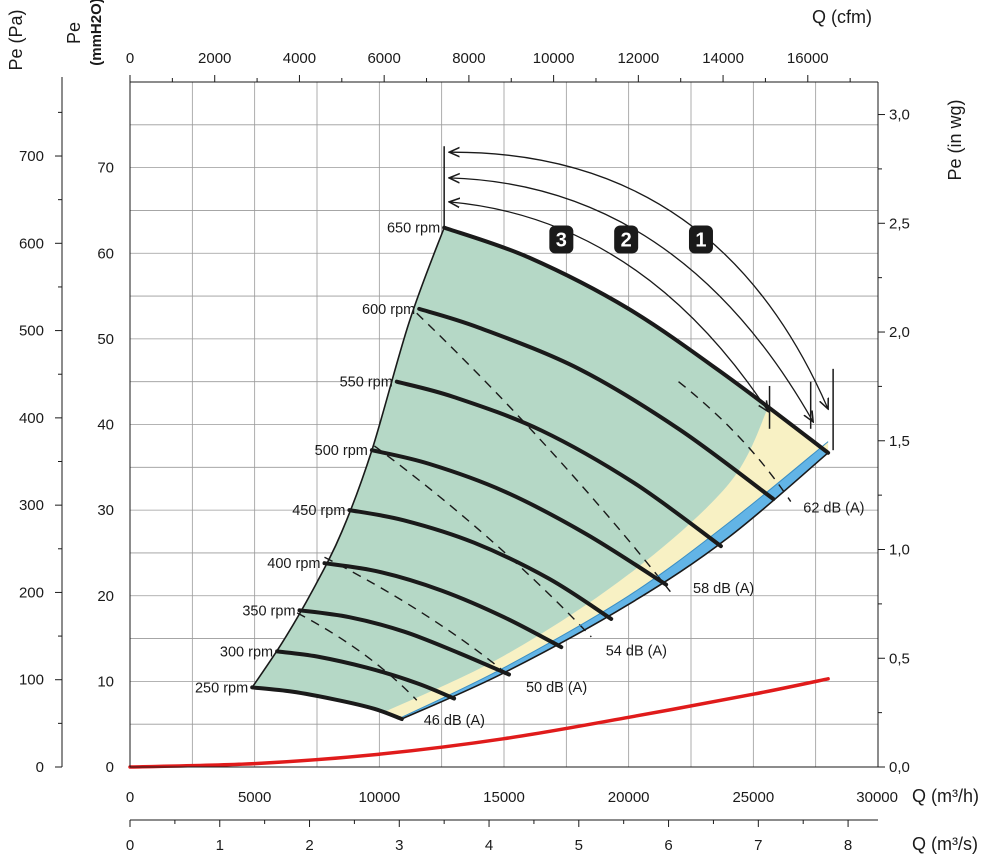  I want to click on rpm-curve-450-rpm, so click(480, 564).